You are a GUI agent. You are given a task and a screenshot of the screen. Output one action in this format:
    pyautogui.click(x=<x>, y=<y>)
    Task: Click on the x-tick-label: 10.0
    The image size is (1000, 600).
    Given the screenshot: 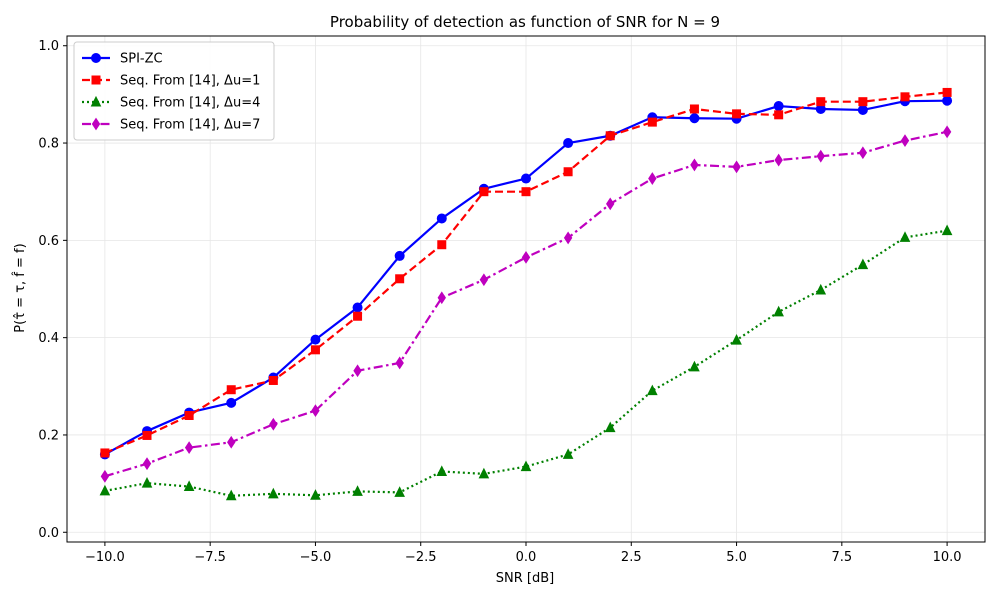 What is the action you would take?
    pyautogui.click(x=947, y=557)
    